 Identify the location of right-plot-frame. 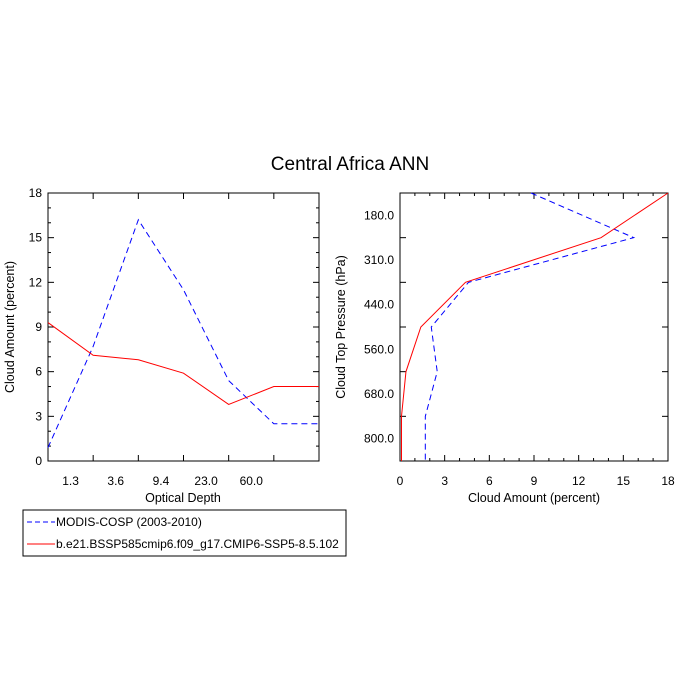
(534, 327).